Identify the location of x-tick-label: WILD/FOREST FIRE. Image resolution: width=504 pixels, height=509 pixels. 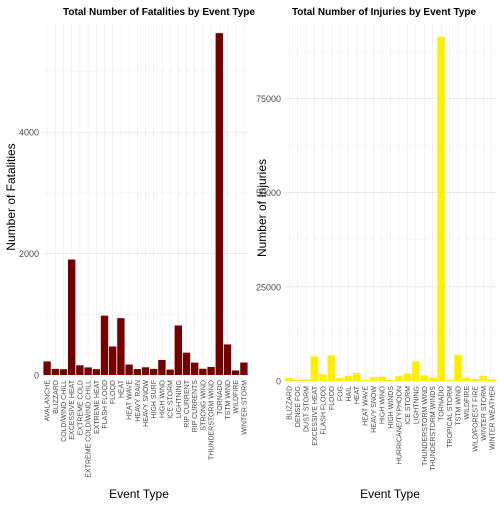
(475, 419).